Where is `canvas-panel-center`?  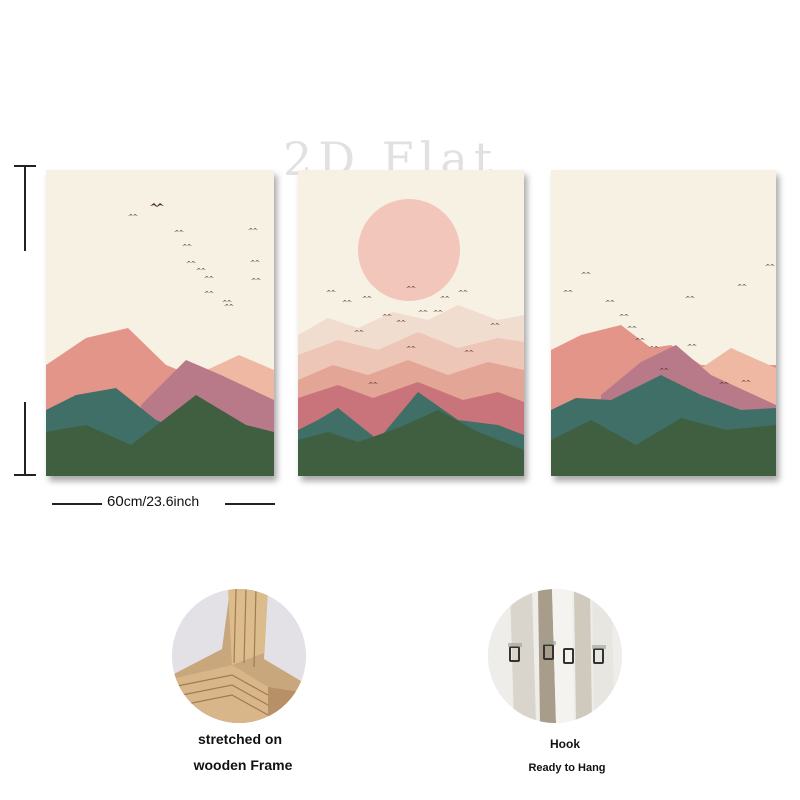 canvas-panel-center is located at coordinates (411, 323).